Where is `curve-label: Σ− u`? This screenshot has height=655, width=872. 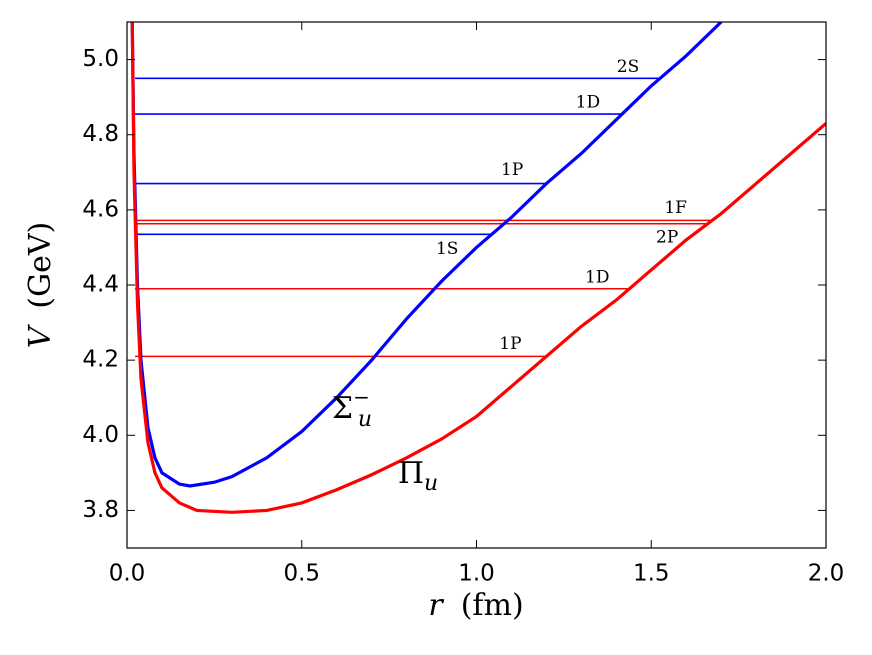
curve-label: Σ− u is located at coordinates (352, 409).